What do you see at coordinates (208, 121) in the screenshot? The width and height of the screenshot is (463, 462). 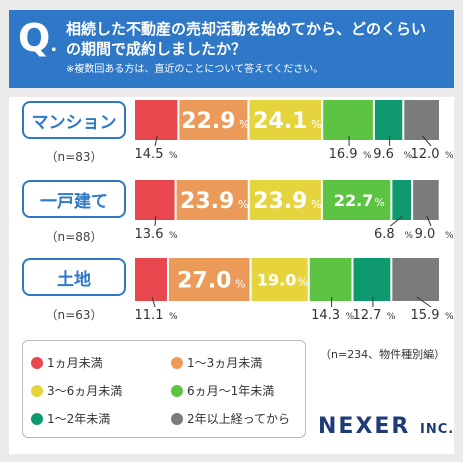 I see `bar-value-label: 22.9` at bounding box center [208, 121].